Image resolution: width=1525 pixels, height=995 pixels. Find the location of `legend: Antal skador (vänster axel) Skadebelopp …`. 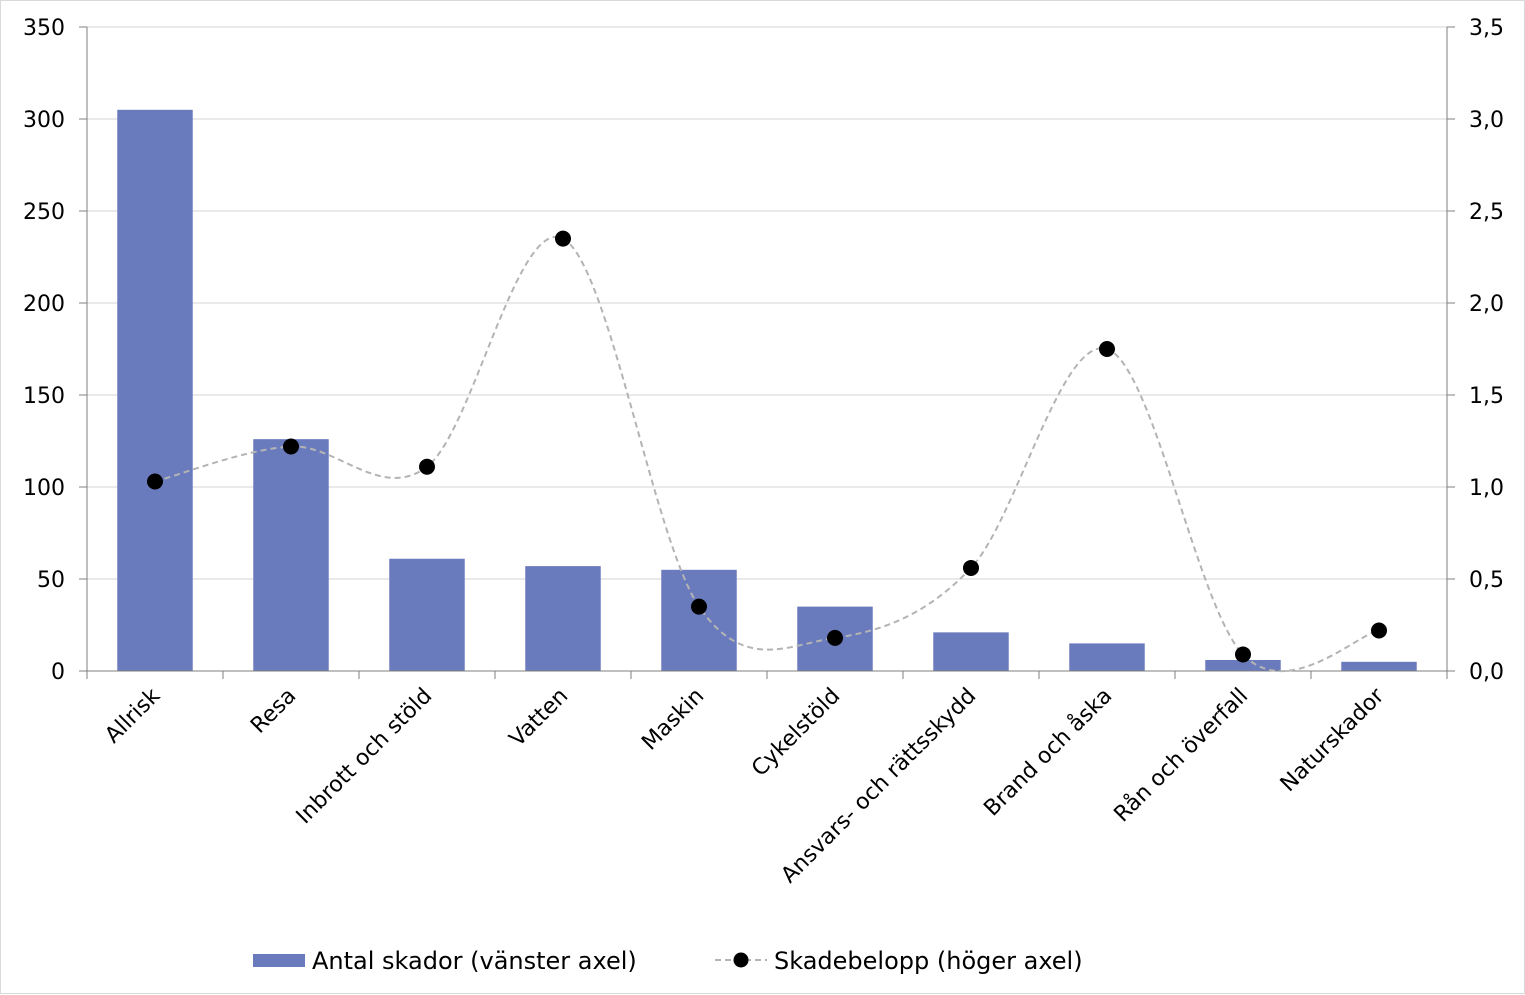

legend: Antal skador (vänster axel) Skadebelopp … is located at coordinates (668, 961).